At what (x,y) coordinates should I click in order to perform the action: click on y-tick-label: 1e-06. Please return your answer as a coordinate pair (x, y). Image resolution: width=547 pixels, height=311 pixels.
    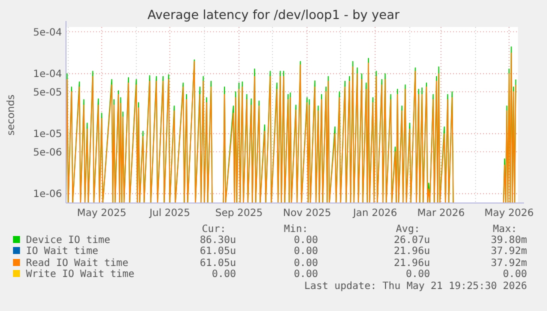
    Looking at the image, I should click on (47, 194).